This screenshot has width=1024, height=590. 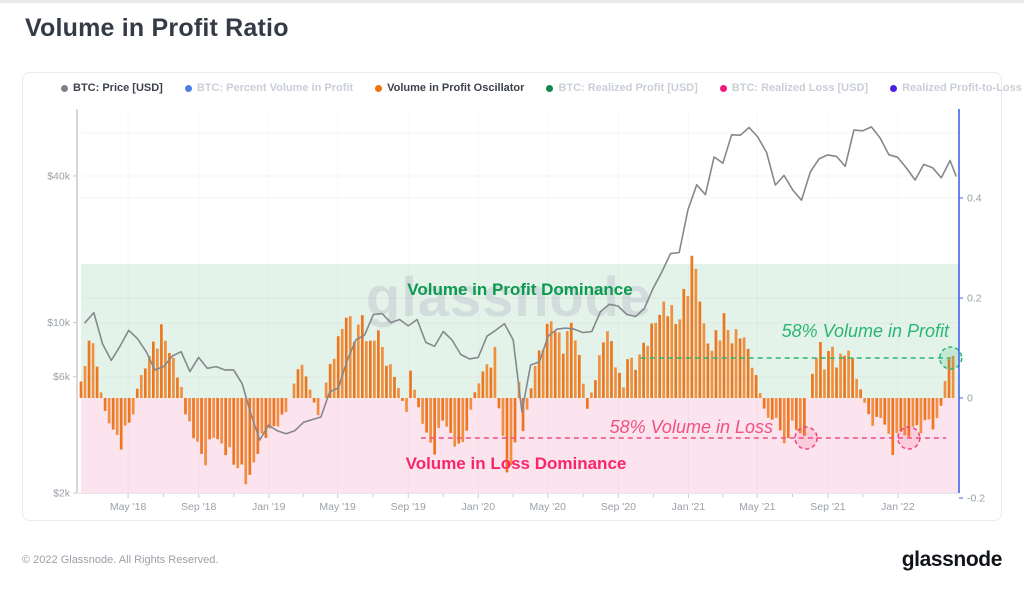 What do you see at coordinates (898, 507) in the screenshot?
I see `x-tick-label: Jan '22` at bounding box center [898, 507].